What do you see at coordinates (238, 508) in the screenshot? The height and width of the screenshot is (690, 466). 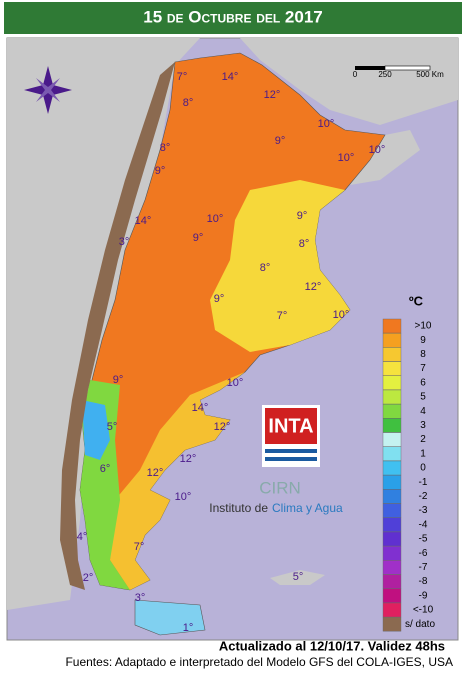 I see `institute-prefix: Instituto de` at bounding box center [238, 508].